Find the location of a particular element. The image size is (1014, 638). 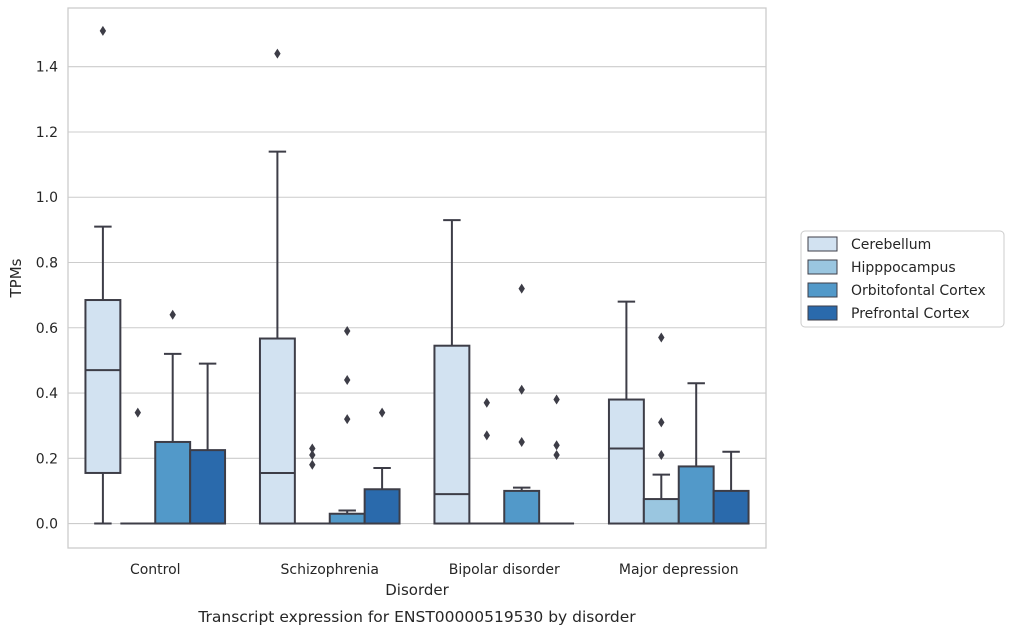

legend-label: Orbitofontal Cortex is located at coordinates (918, 291).